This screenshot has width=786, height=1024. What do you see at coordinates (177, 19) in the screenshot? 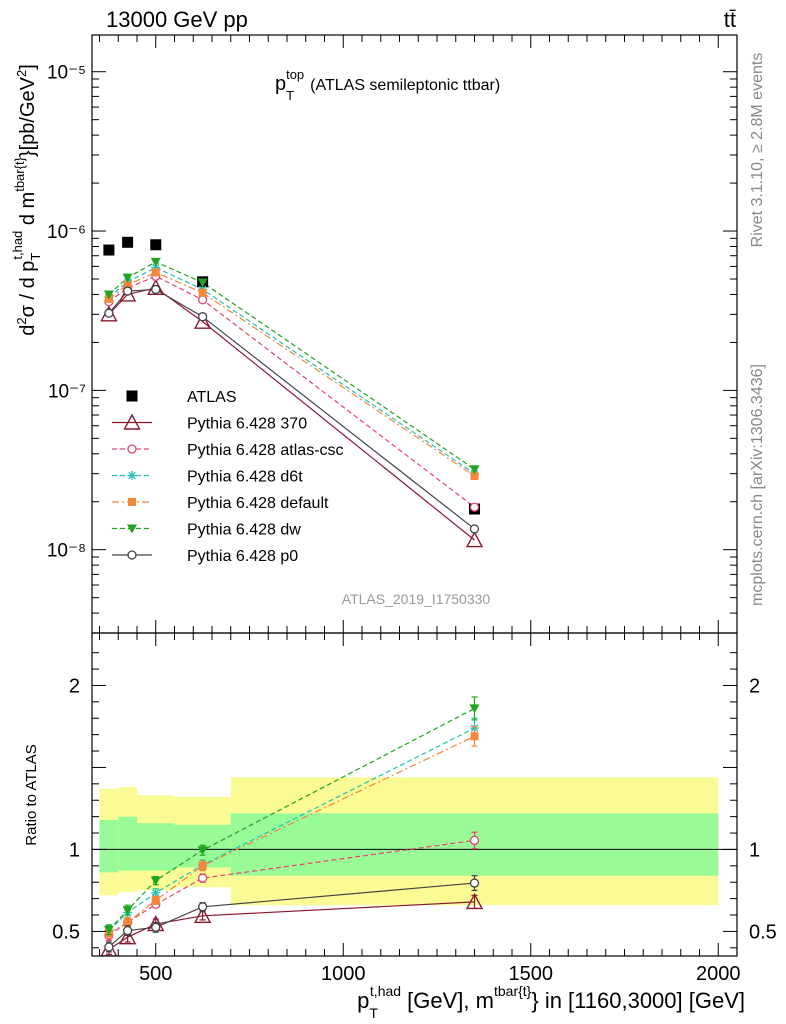
I see `beam-label: 13000 GeV pp` at bounding box center [177, 19].